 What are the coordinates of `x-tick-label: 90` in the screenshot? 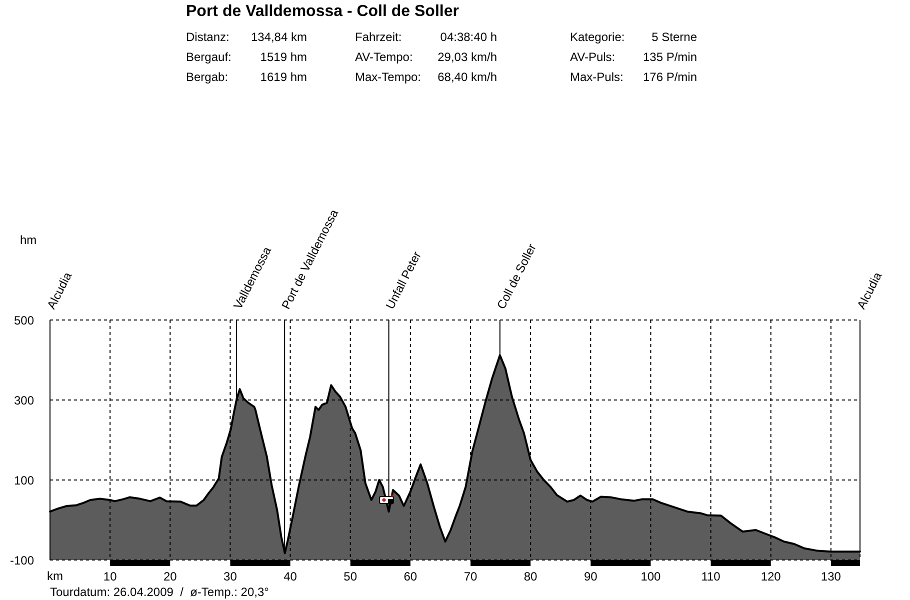 It's located at (591, 577).